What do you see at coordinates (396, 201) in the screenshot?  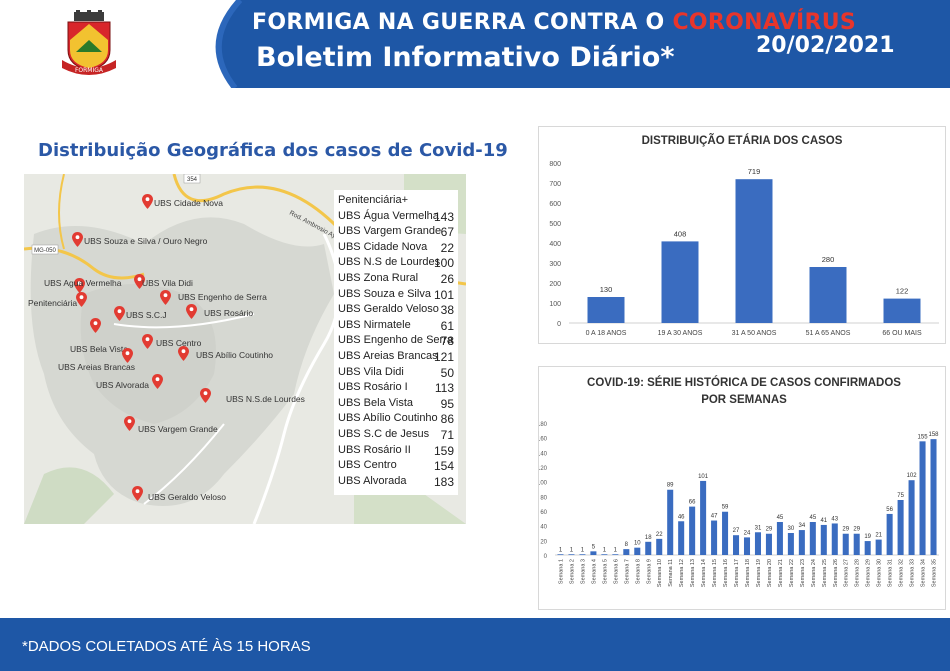 I see `case-row: Penitenciária+` at bounding box center [396, 201].